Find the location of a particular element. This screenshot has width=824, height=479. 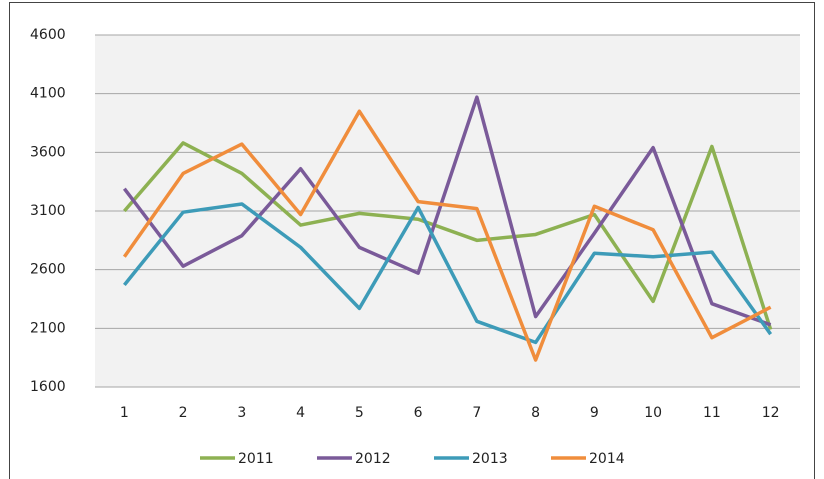

x-tick-label: 5 is located at coordinates (359, 413).